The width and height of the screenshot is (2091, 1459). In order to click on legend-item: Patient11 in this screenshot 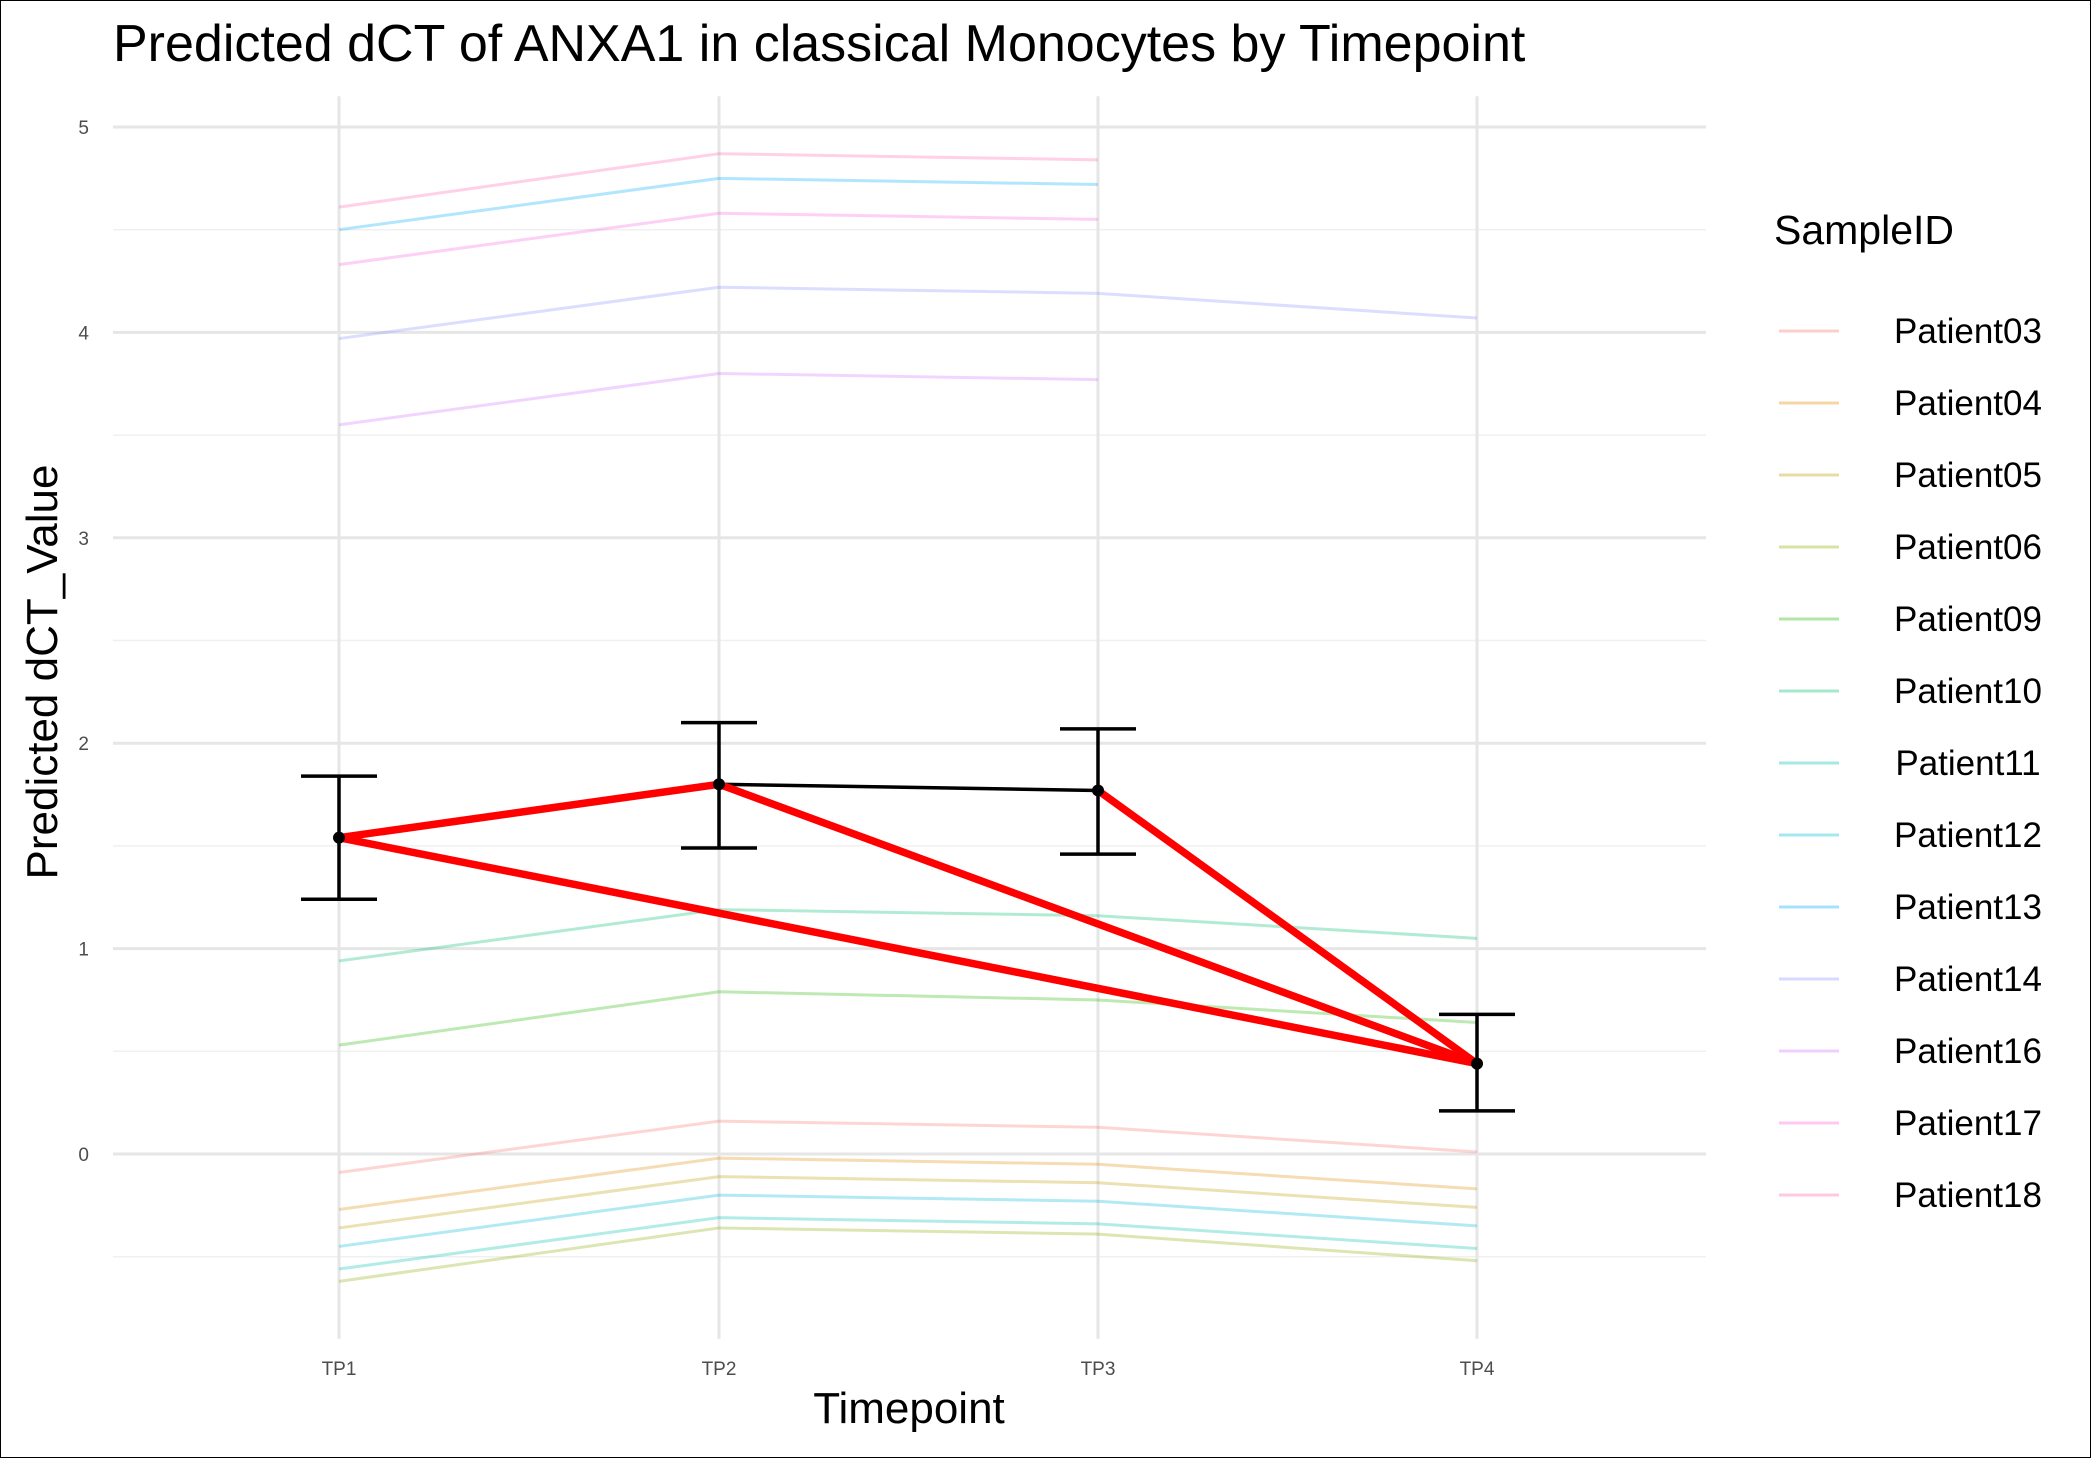, I will do `click(1910, 763)`.